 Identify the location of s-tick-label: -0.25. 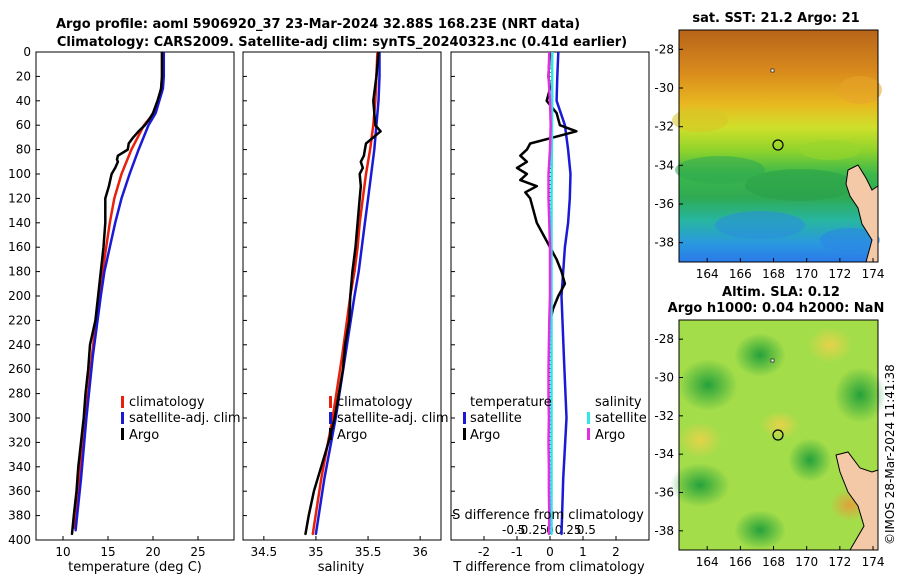
(531, 530).